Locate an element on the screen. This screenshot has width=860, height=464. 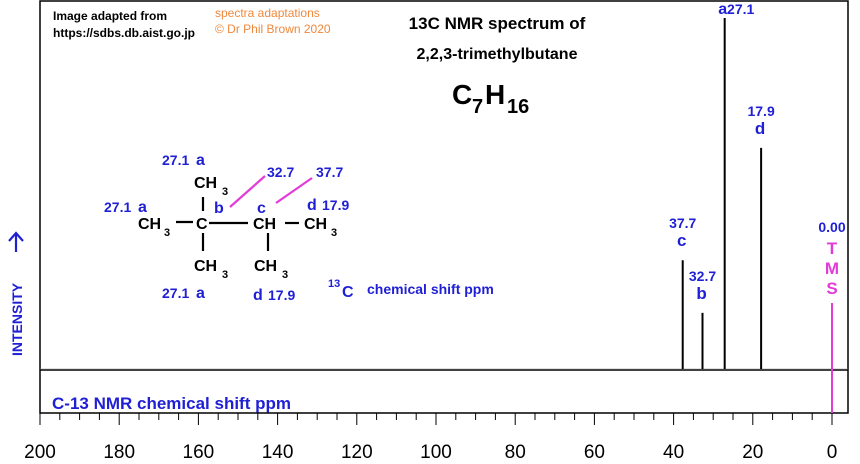
pointer-b is located at coordinates (247, 191).